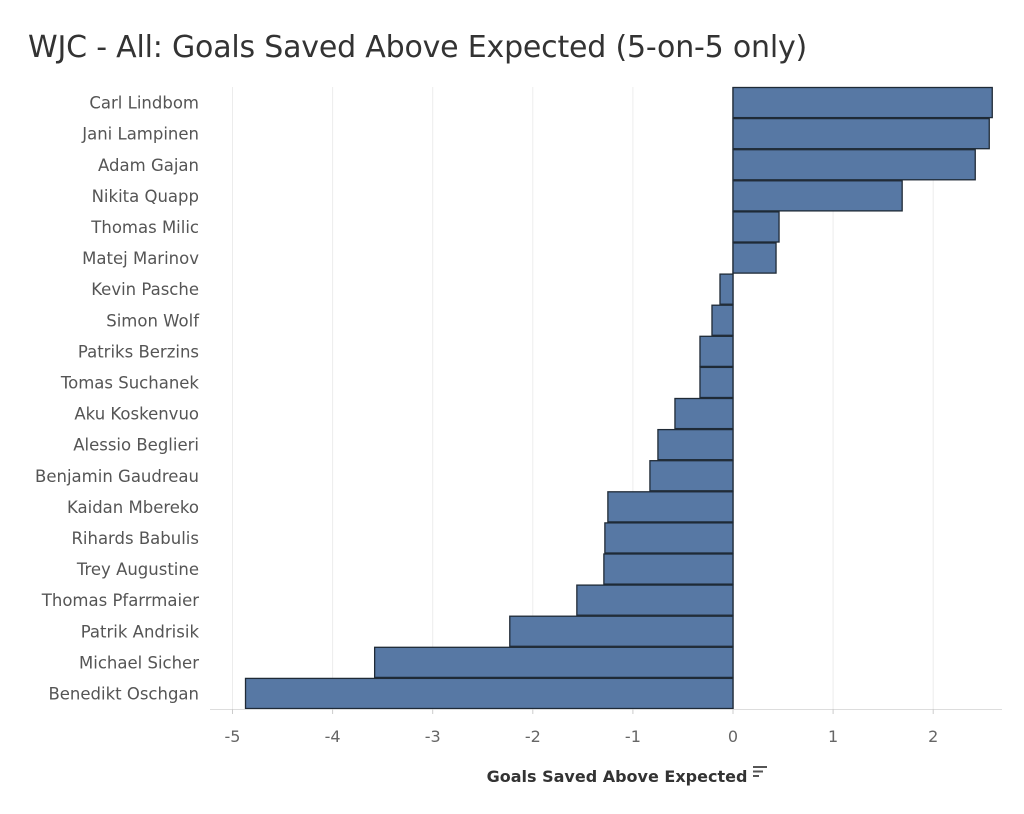 Image resolution: width=1024 pixels, height=814 pixels. I want to click on sort-descending-icon, so click(760, 771).